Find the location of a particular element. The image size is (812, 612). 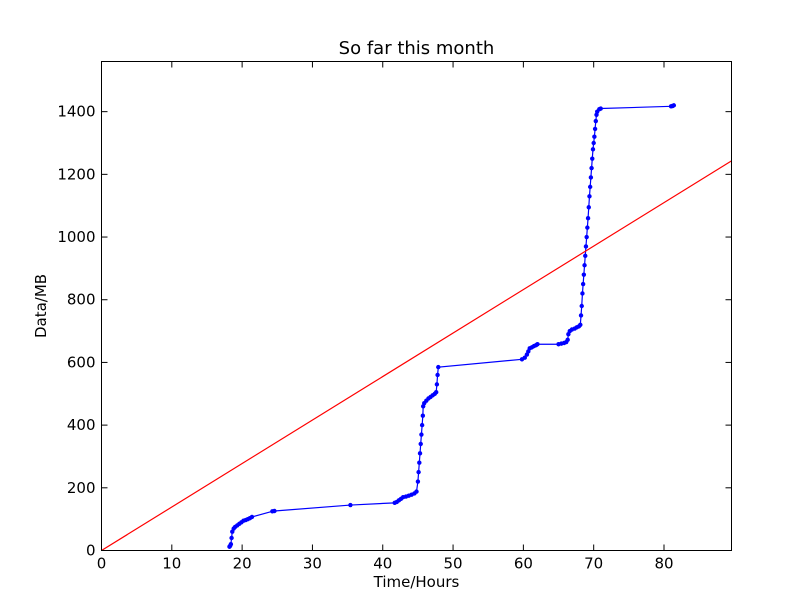

y-axis-label: Data/MB is located at coordinates (41, 306).